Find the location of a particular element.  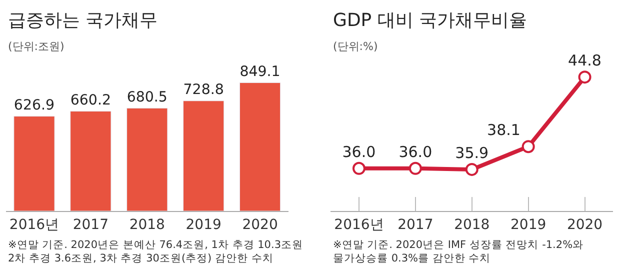

chart-title: 급증하는 국가채무 is located at coordinates (83, 20).